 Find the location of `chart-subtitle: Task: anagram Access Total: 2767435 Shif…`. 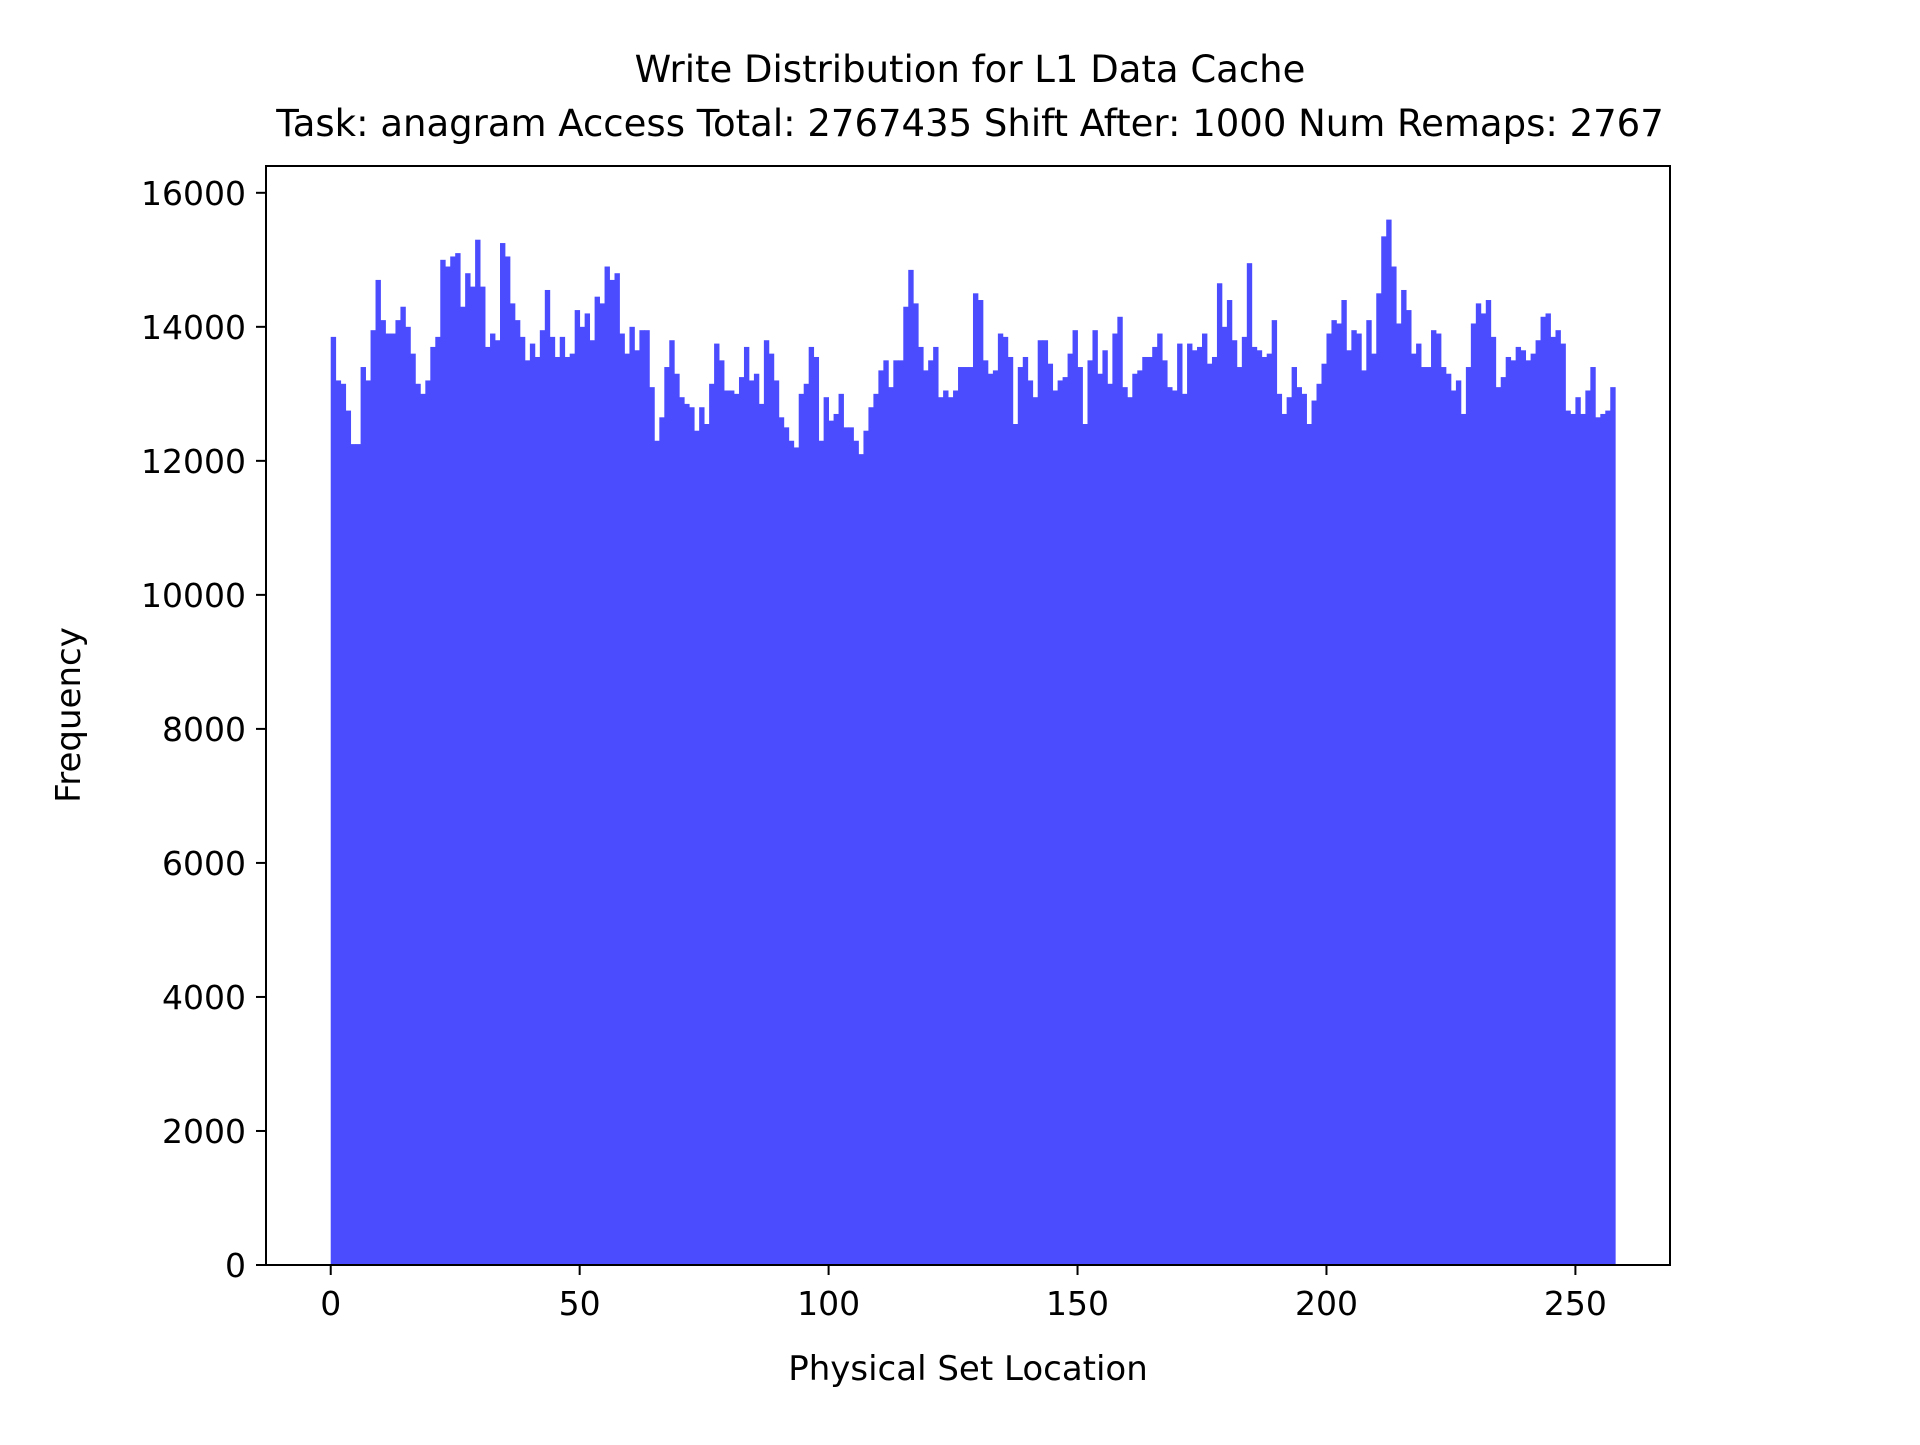

chart-subtitle: Task: anagram Access Total: 2767435 Shif… is located at coordinates (969, 123).